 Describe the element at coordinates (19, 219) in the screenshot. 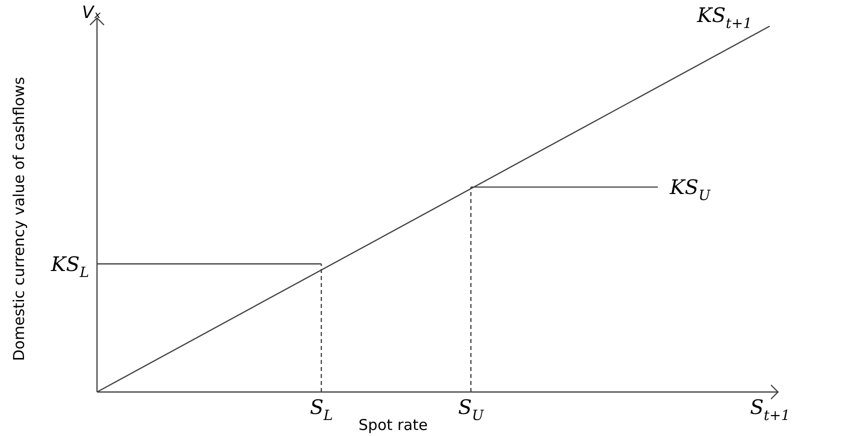

I see `y-axis-title: Domestic currency value of cashflows` at that location.